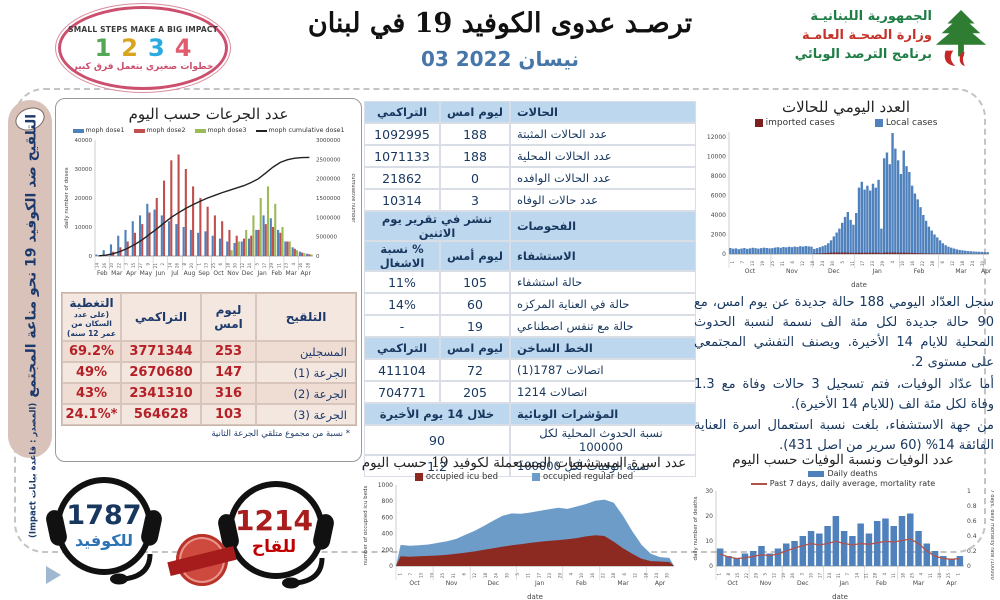 The height and width of the screenshot is (600, 1000). What do you see at coordinates (388, 517) in the screenshot?
I see `y-tick: 600` at bounding box center [388, 517].